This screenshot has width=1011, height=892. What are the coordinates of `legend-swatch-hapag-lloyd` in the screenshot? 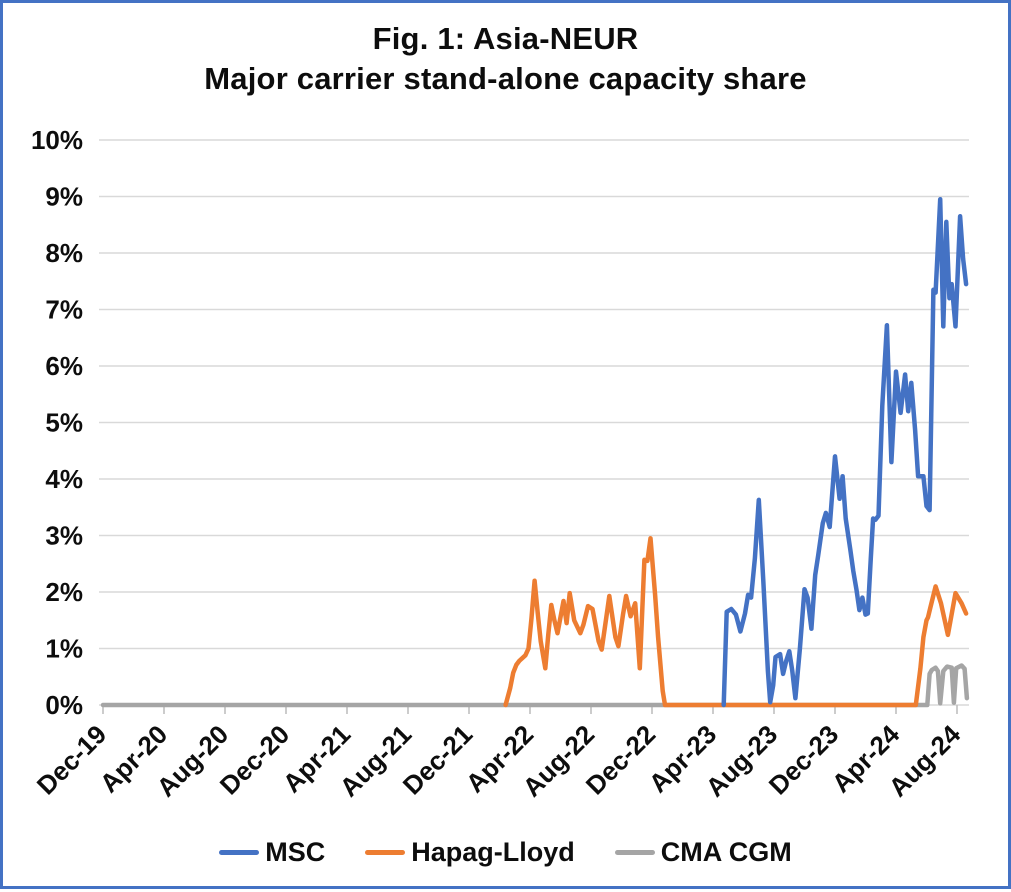 It's located at (385, 852).